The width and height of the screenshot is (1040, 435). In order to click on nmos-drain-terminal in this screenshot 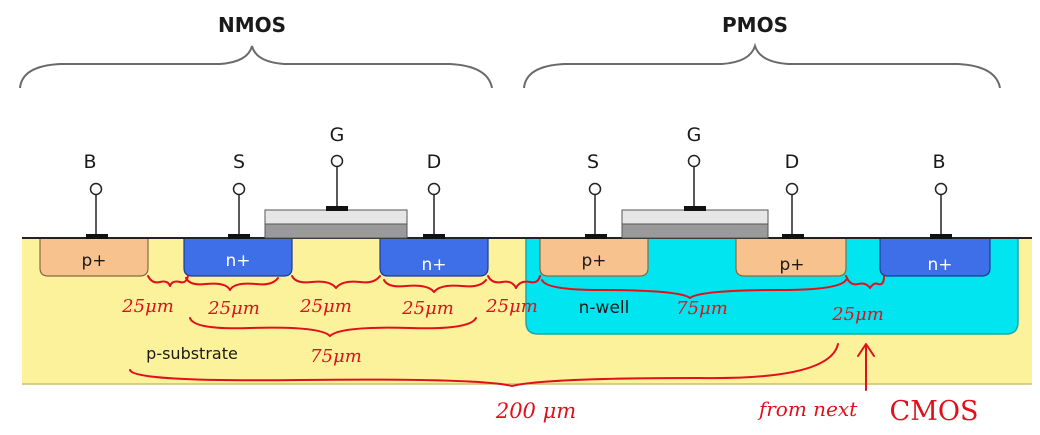, I will do `click(434, 189)`.